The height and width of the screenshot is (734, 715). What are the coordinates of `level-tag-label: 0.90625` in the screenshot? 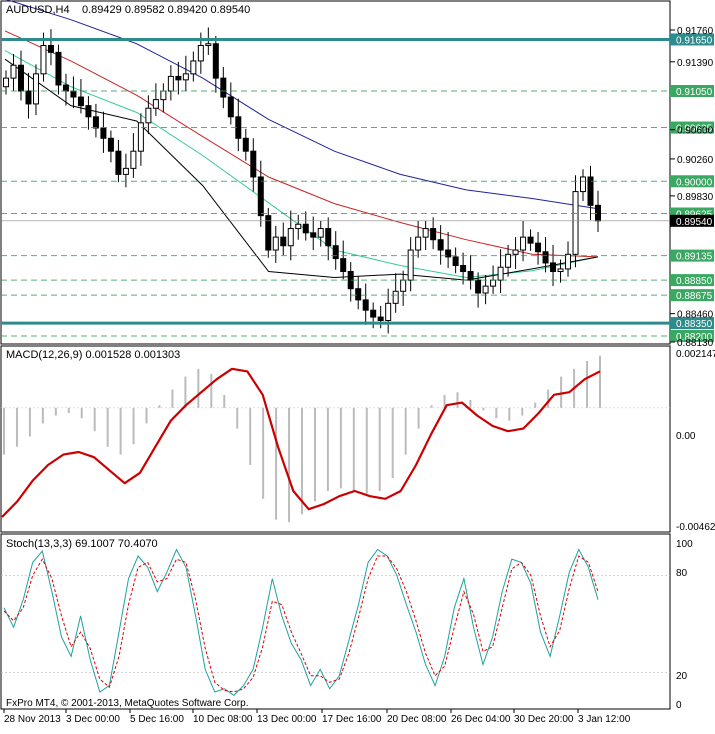 It's located at (694, 129).